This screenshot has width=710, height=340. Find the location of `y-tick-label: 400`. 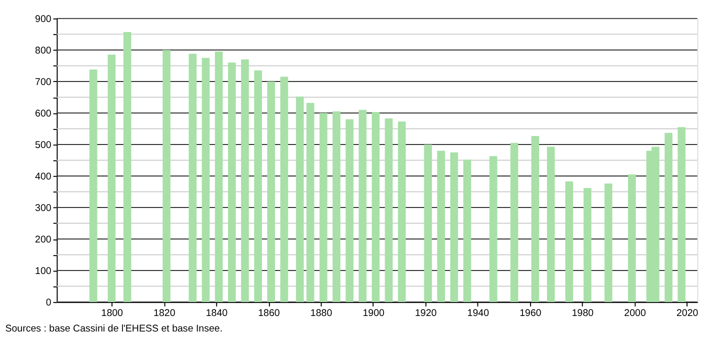

y-tick-label: 400 is located at coordinates (43, 176).